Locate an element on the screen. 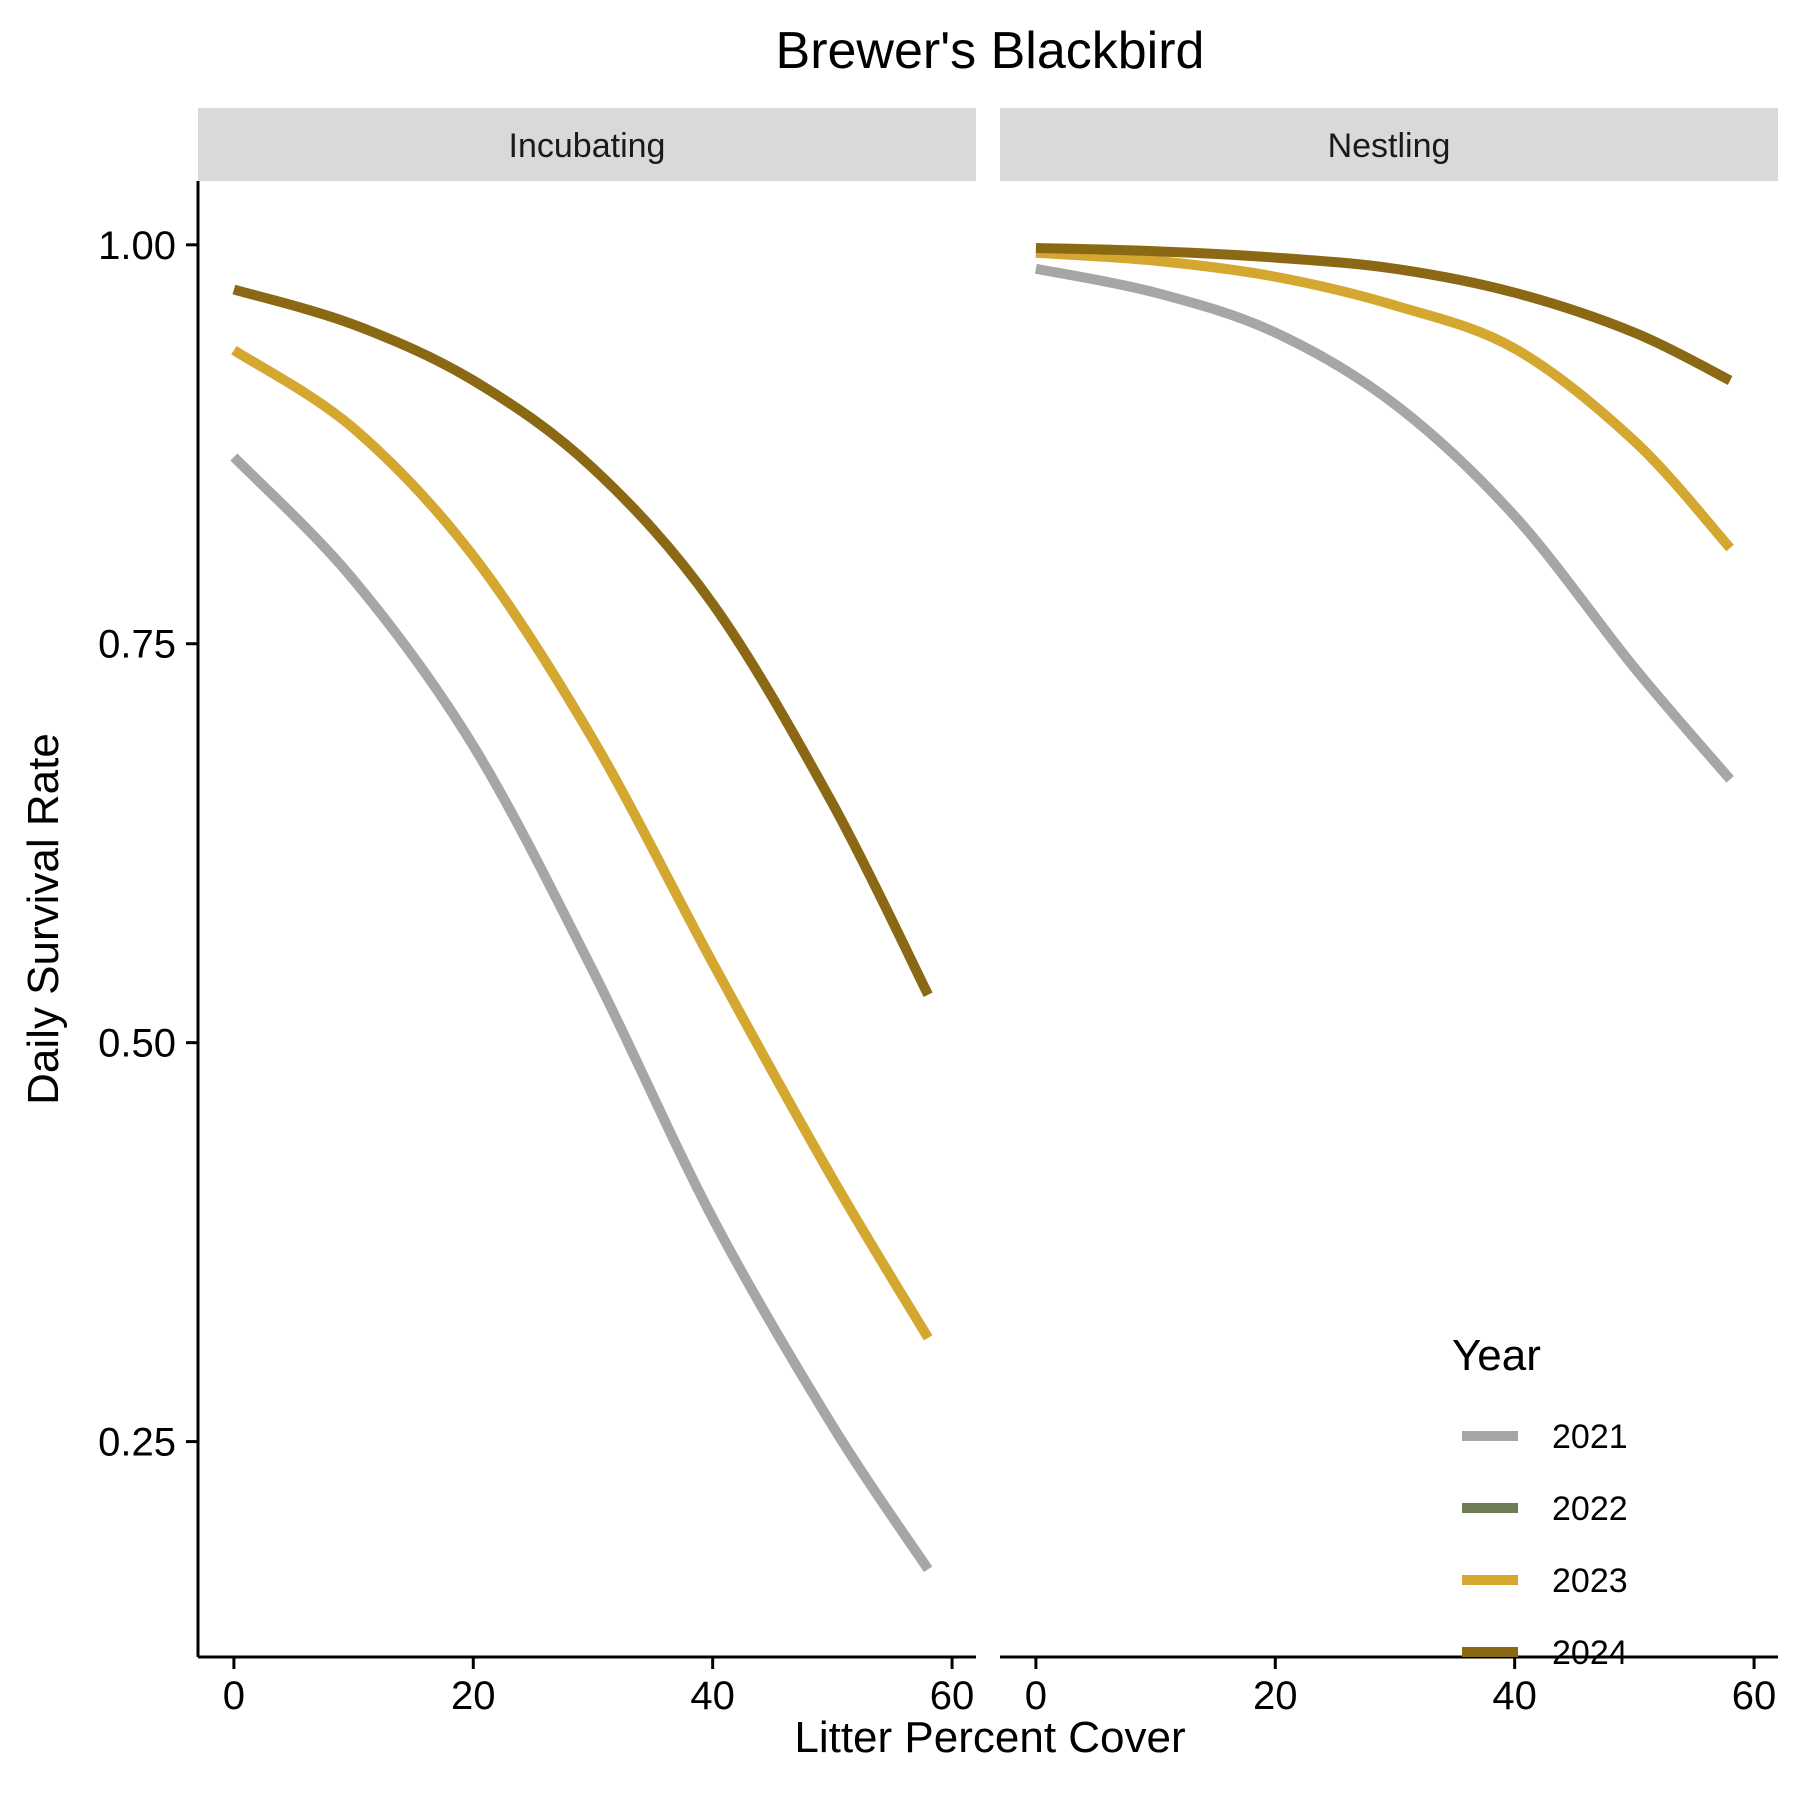 This screenshot has width=1800, height=1800. strip-label-incubating: Incubating is located at coordinates (587, 146).